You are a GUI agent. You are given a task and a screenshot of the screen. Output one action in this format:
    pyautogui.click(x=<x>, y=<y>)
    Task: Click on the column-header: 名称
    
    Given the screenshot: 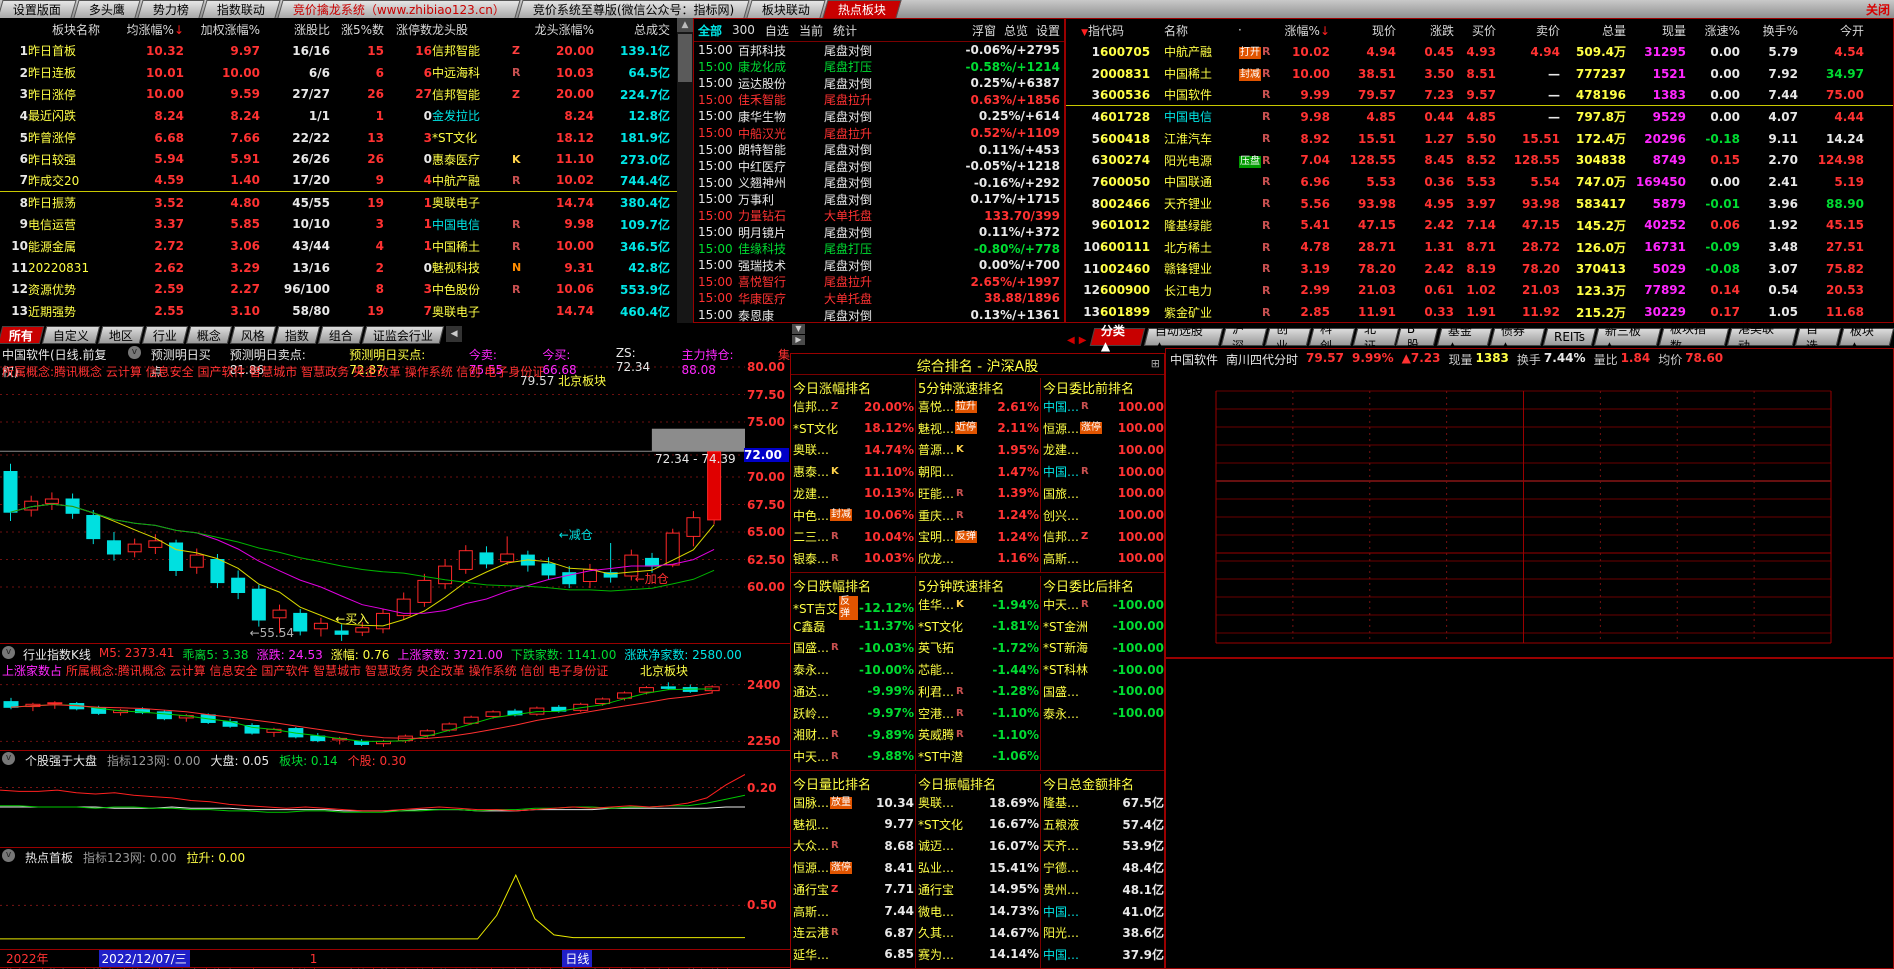 What is the action you would take?
    pyautogui.click(x=1176, y=30)
    